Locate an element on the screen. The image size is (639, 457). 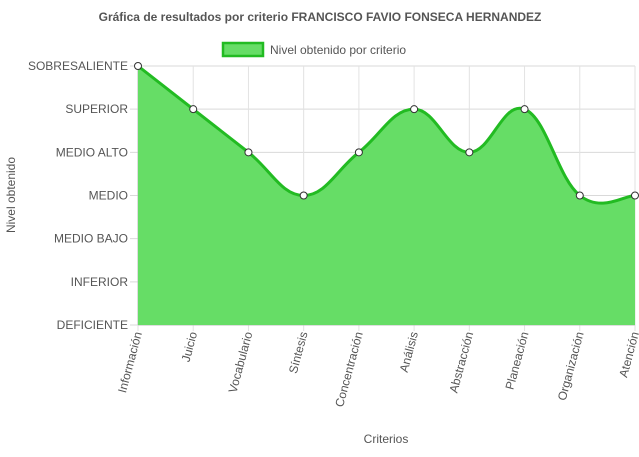
y-tick-label: INFERIOR is located at coordinates (100, 282).